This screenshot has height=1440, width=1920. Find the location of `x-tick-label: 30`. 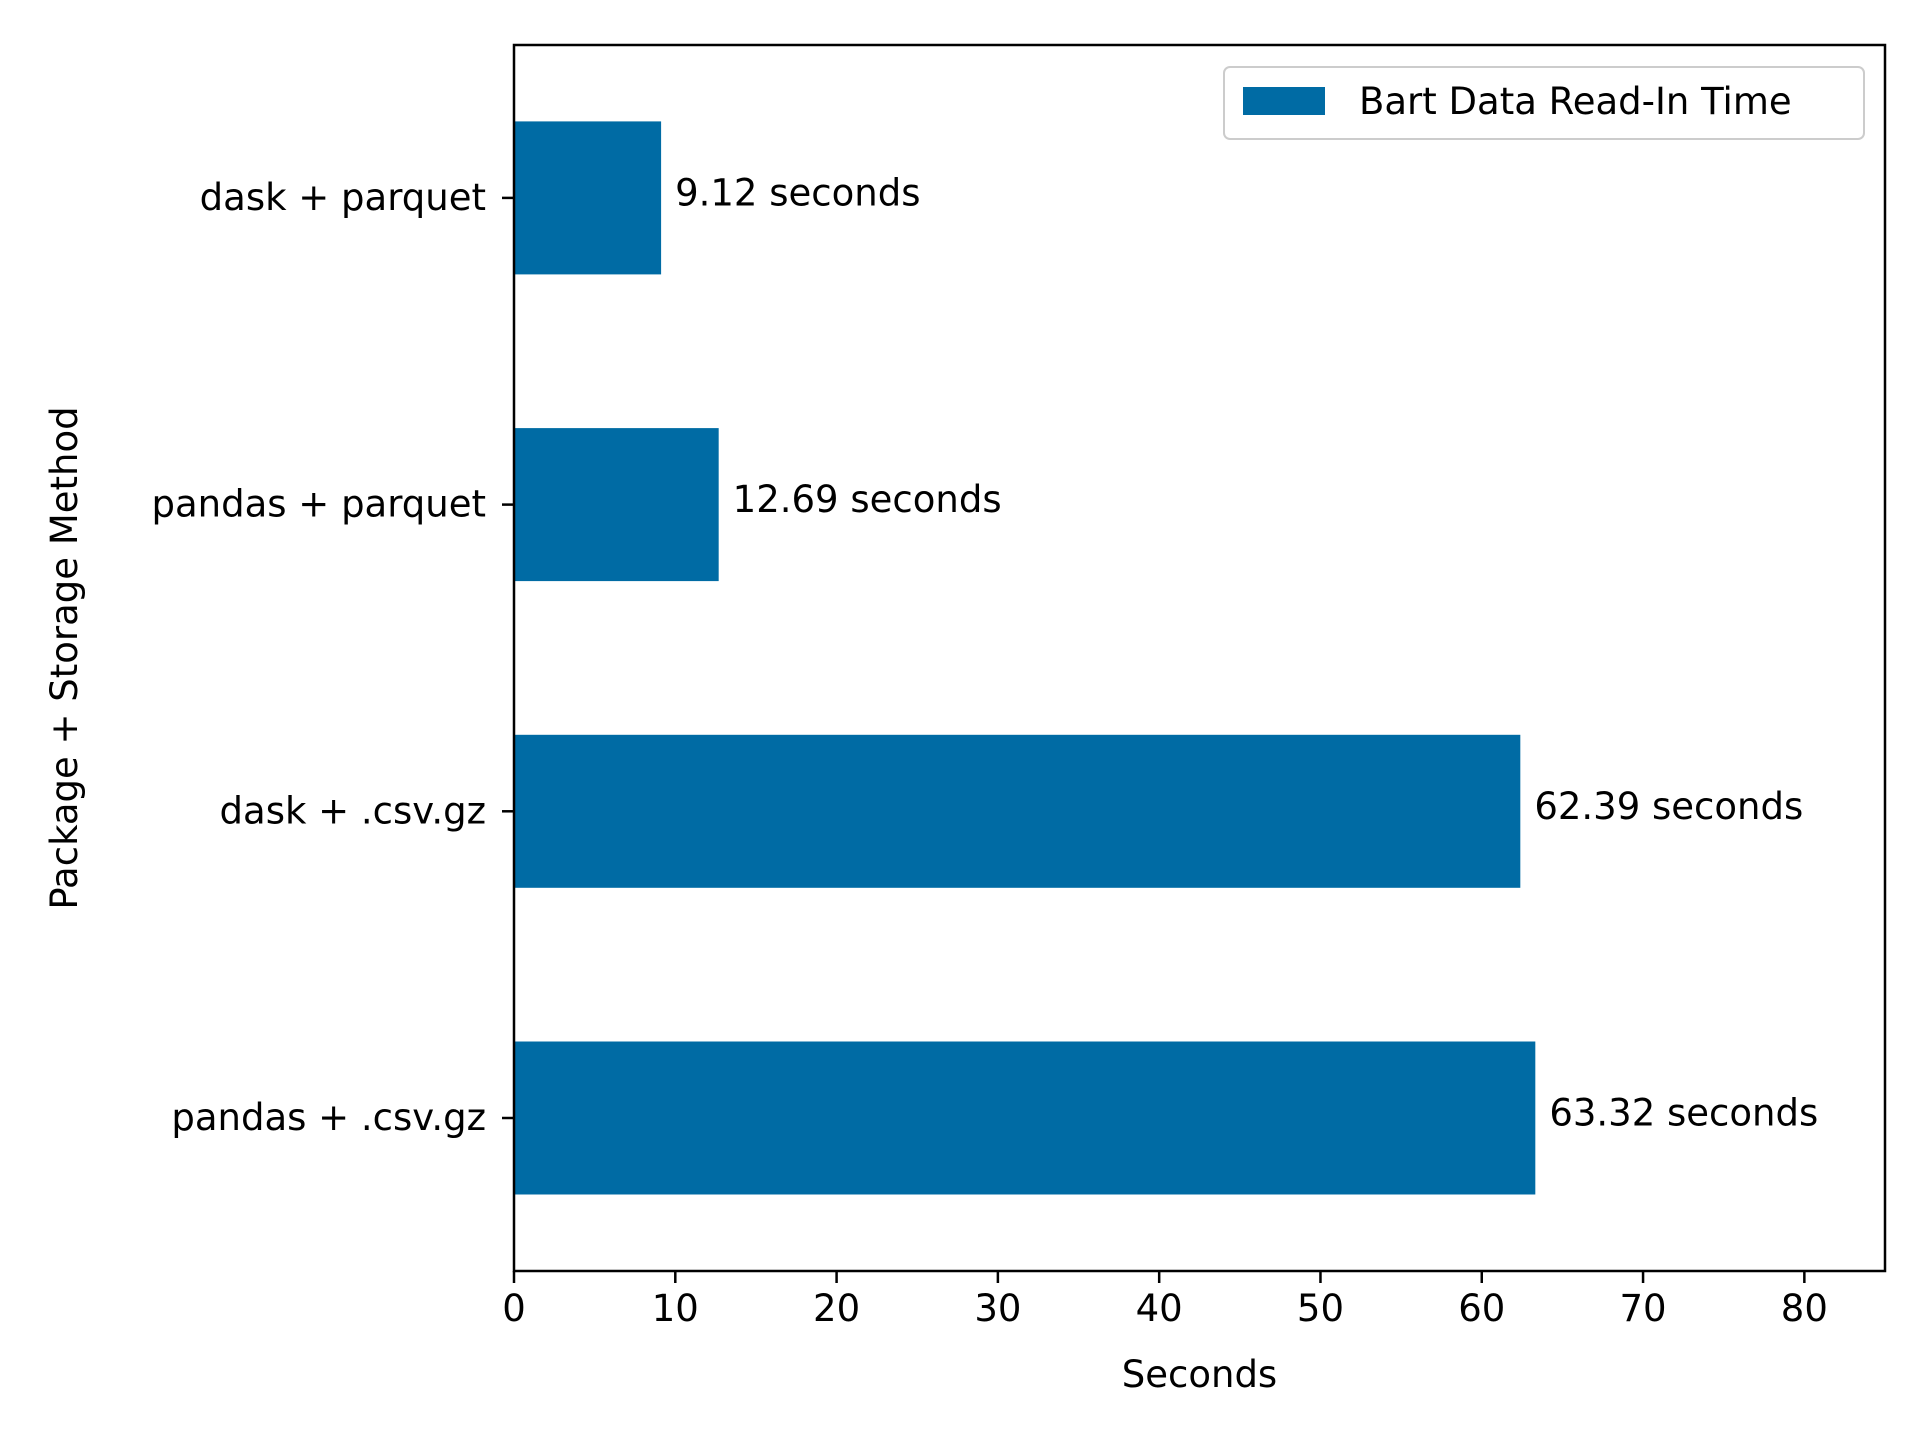

x-tick-label: 30 is located at coordinates (997, 1308).